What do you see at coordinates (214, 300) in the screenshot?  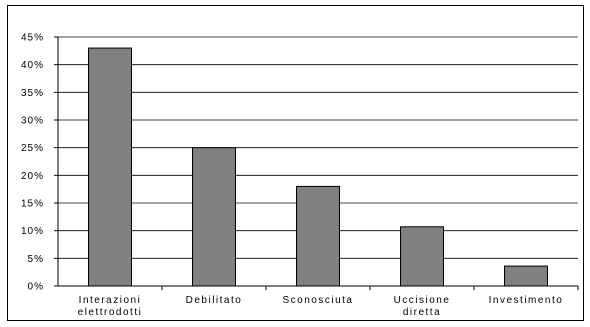 I see `x-category-label: Debilitato` at bounding box center [214, 300].